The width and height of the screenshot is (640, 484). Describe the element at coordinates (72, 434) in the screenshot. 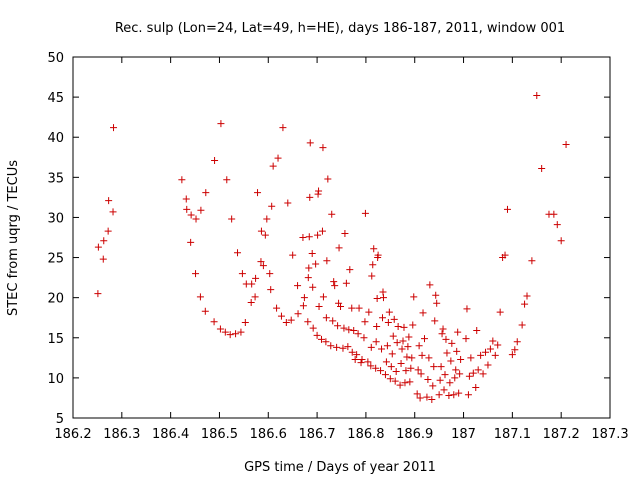

I see `x-tick-label: 186.2` at that location.